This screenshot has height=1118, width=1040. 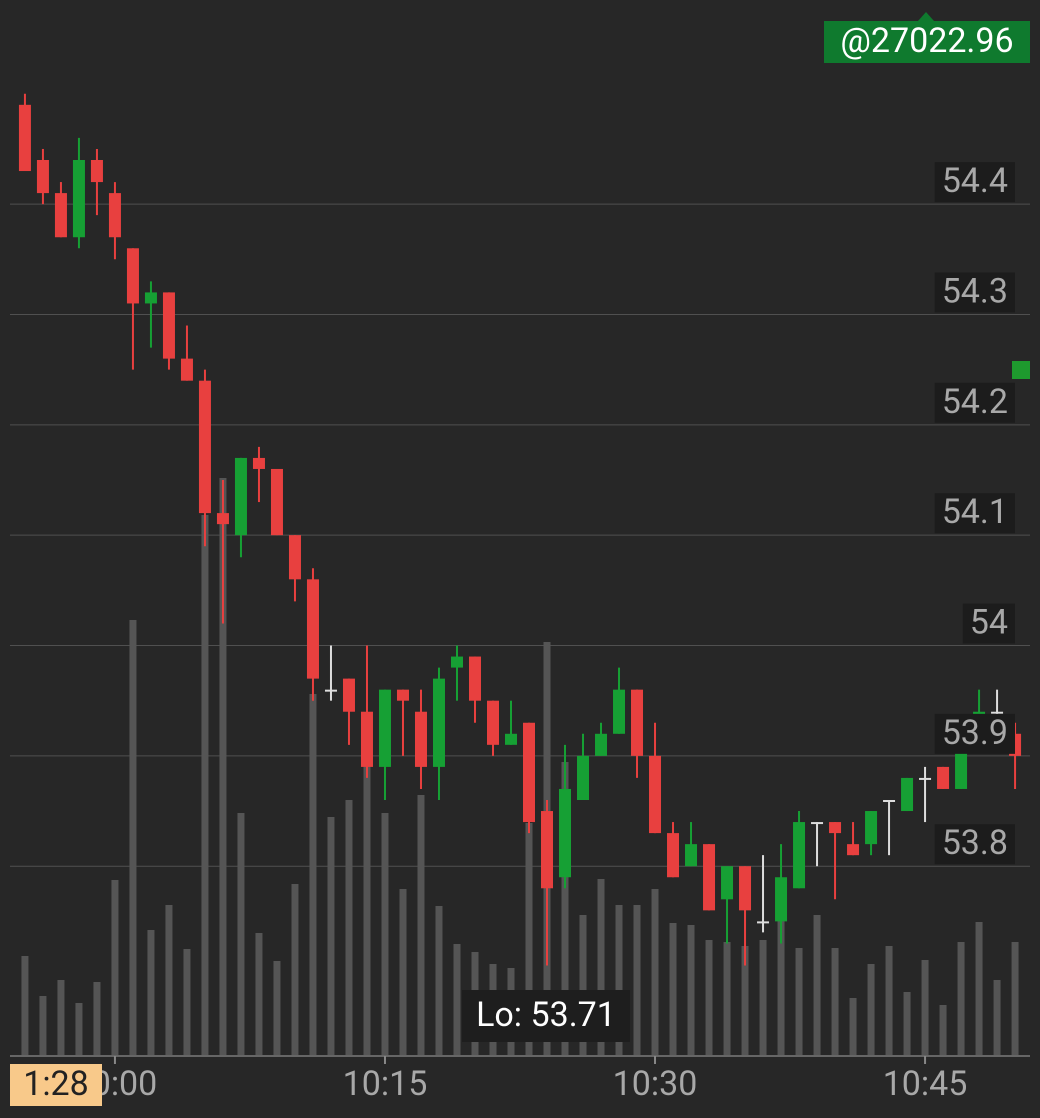 I want to click on low-label-box, so click(x=546, y=1016).